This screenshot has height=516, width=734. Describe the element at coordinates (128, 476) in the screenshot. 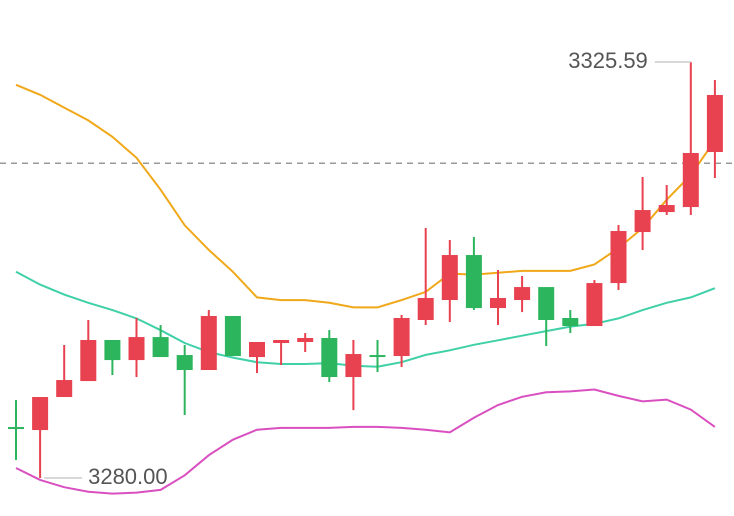

I see `annotation-label: 3280.00` at that location.